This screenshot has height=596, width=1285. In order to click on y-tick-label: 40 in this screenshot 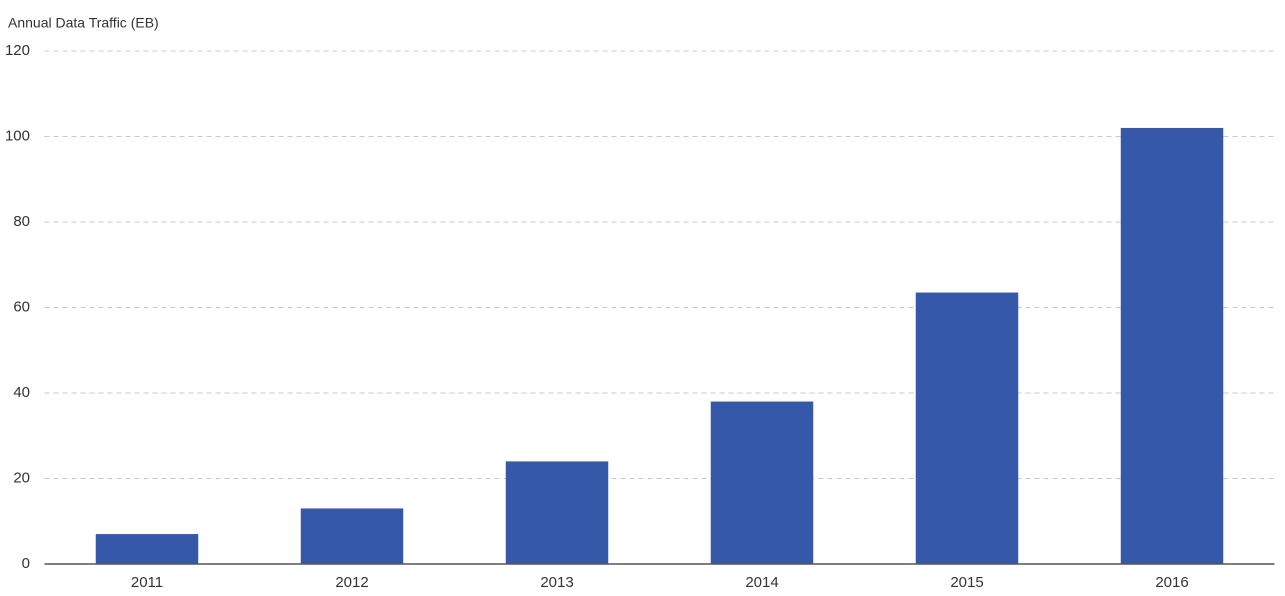, I will do `click(21, 392)`.